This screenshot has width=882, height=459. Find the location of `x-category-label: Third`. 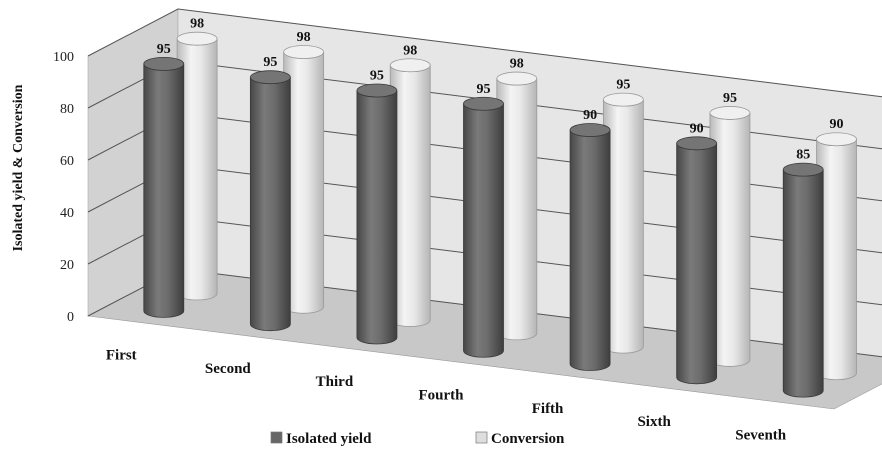

x-category-label: Third is located at coordinates (335, 382).